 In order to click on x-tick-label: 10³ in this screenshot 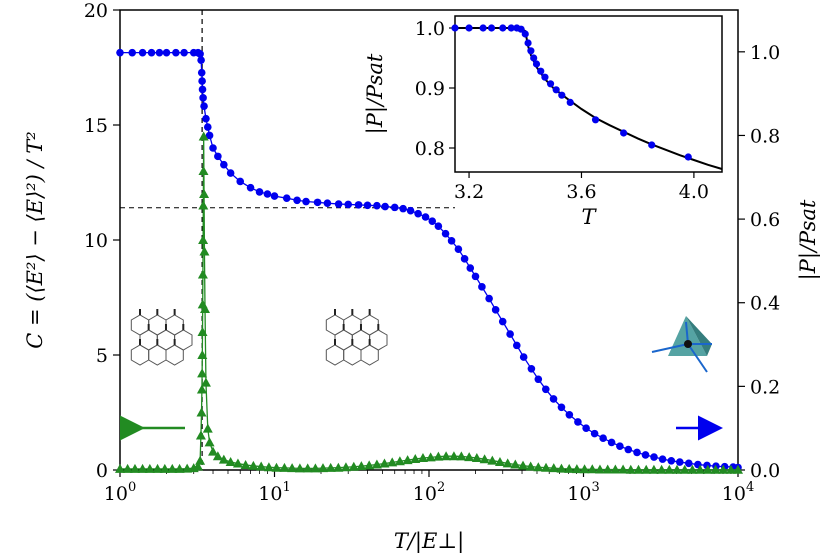, I will do `click(583, 492)`.